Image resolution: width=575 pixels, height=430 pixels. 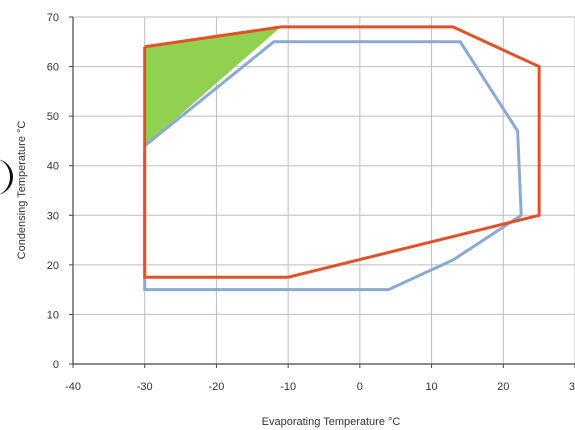 What do you see at coordinates (431, 387) in the screenshot?
I see `x-tick-label: 10` at bounding box center [431, 387].